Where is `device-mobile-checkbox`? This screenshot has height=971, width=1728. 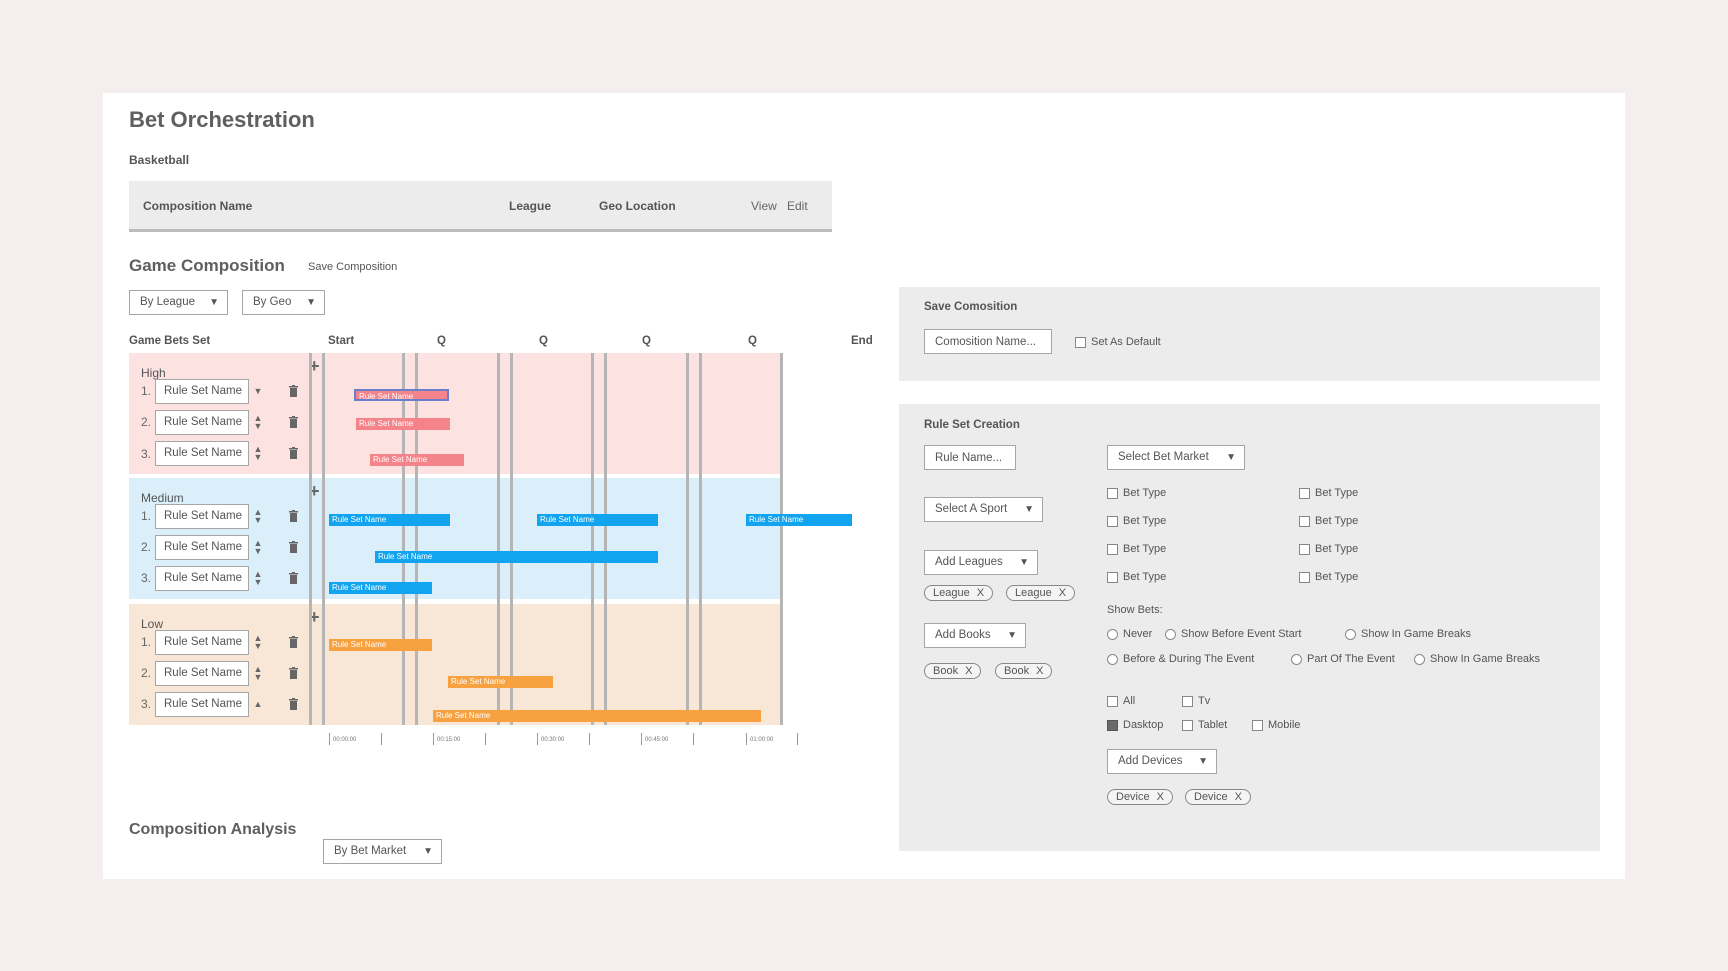 device-mobile-checkbox is located at coordinates (1257, 725).